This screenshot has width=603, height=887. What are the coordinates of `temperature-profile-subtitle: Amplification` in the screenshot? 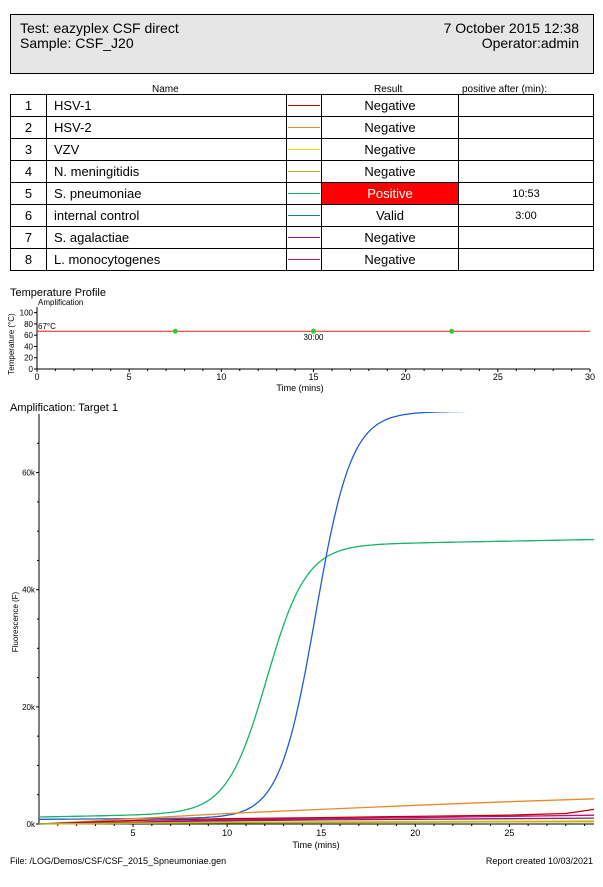 It's located at (61, 302).